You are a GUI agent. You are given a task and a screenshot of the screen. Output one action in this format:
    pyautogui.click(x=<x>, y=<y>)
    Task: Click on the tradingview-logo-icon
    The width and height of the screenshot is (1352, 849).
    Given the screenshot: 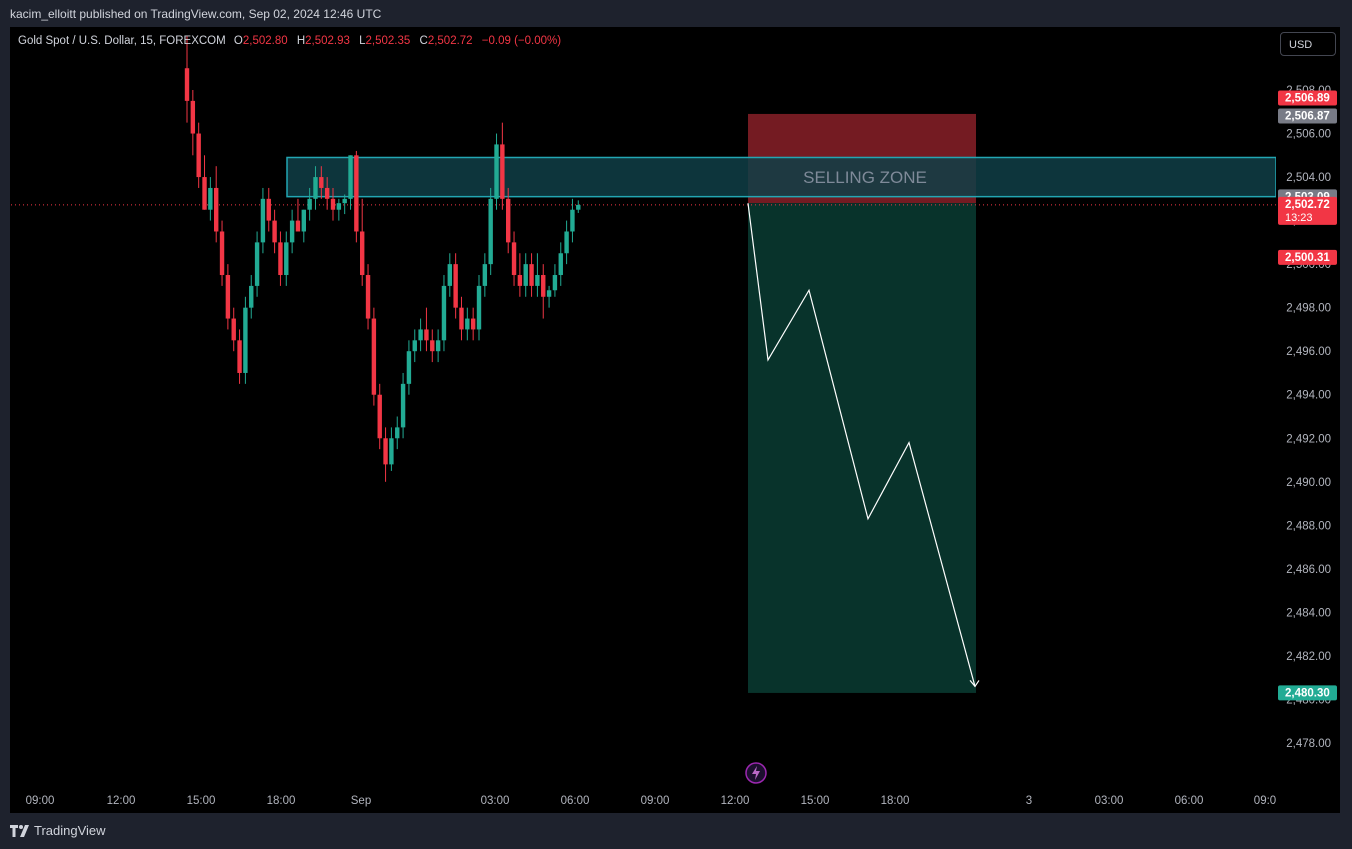 What is the action you would take?
    pyautogui.click(x=19, y=830)
    